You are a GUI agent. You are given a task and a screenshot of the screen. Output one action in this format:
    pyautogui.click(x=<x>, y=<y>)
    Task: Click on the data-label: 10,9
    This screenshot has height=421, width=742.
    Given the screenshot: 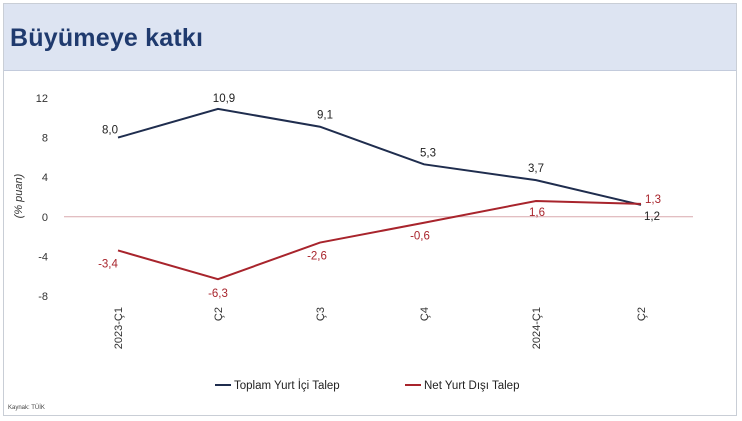 What is the action you would take?
    pyautogui.click(x=224, y=99)
    